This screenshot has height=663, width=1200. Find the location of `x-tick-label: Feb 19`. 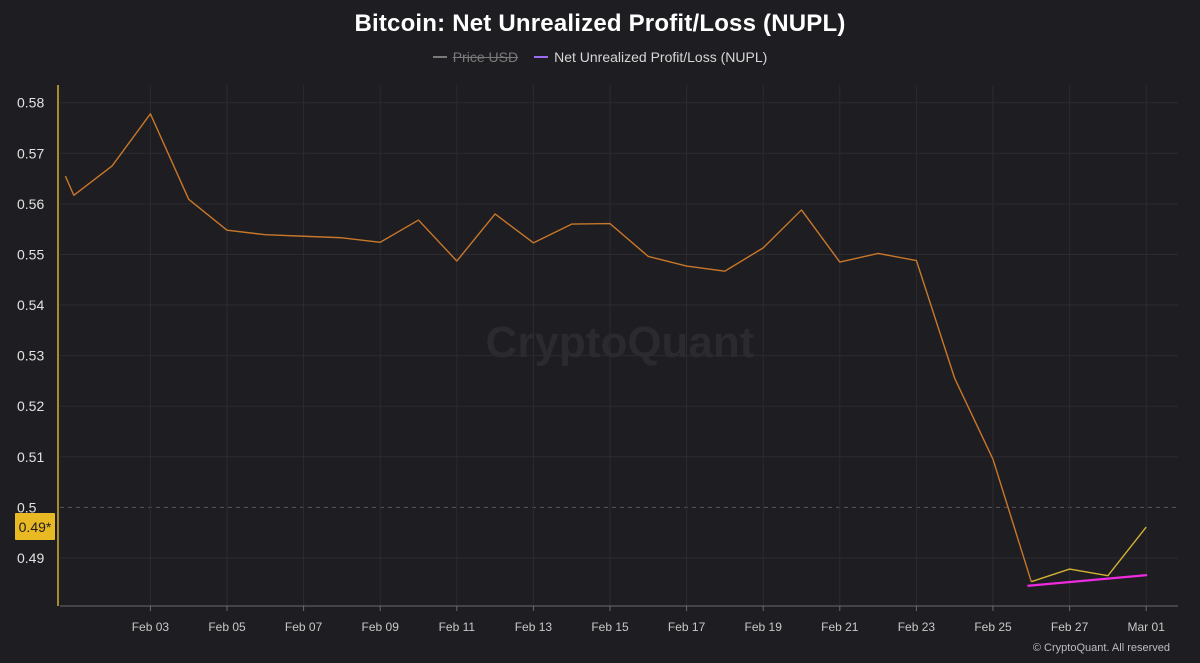

x-tick-label: Feb 19 is located at coordinates (764, 627).